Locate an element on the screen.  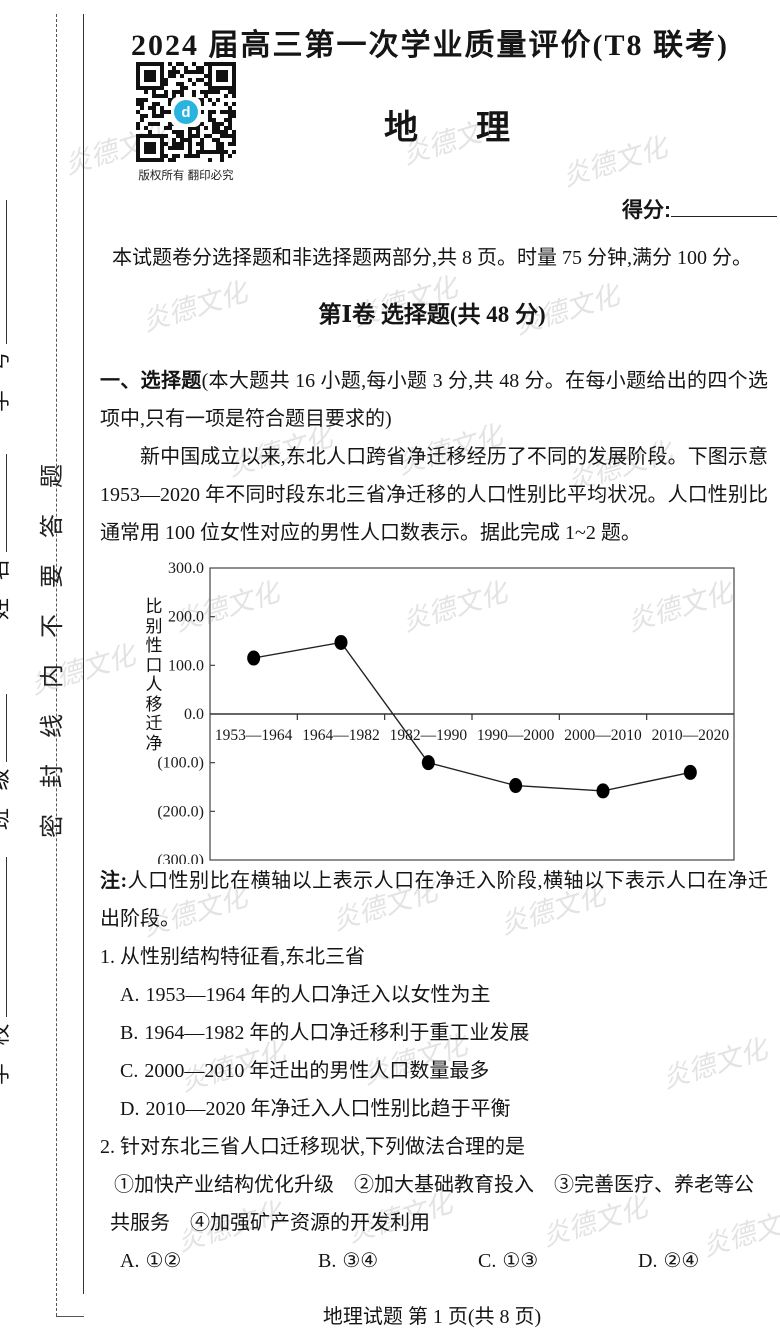
option-text: ③④ is located at coordinates (360, 1261).